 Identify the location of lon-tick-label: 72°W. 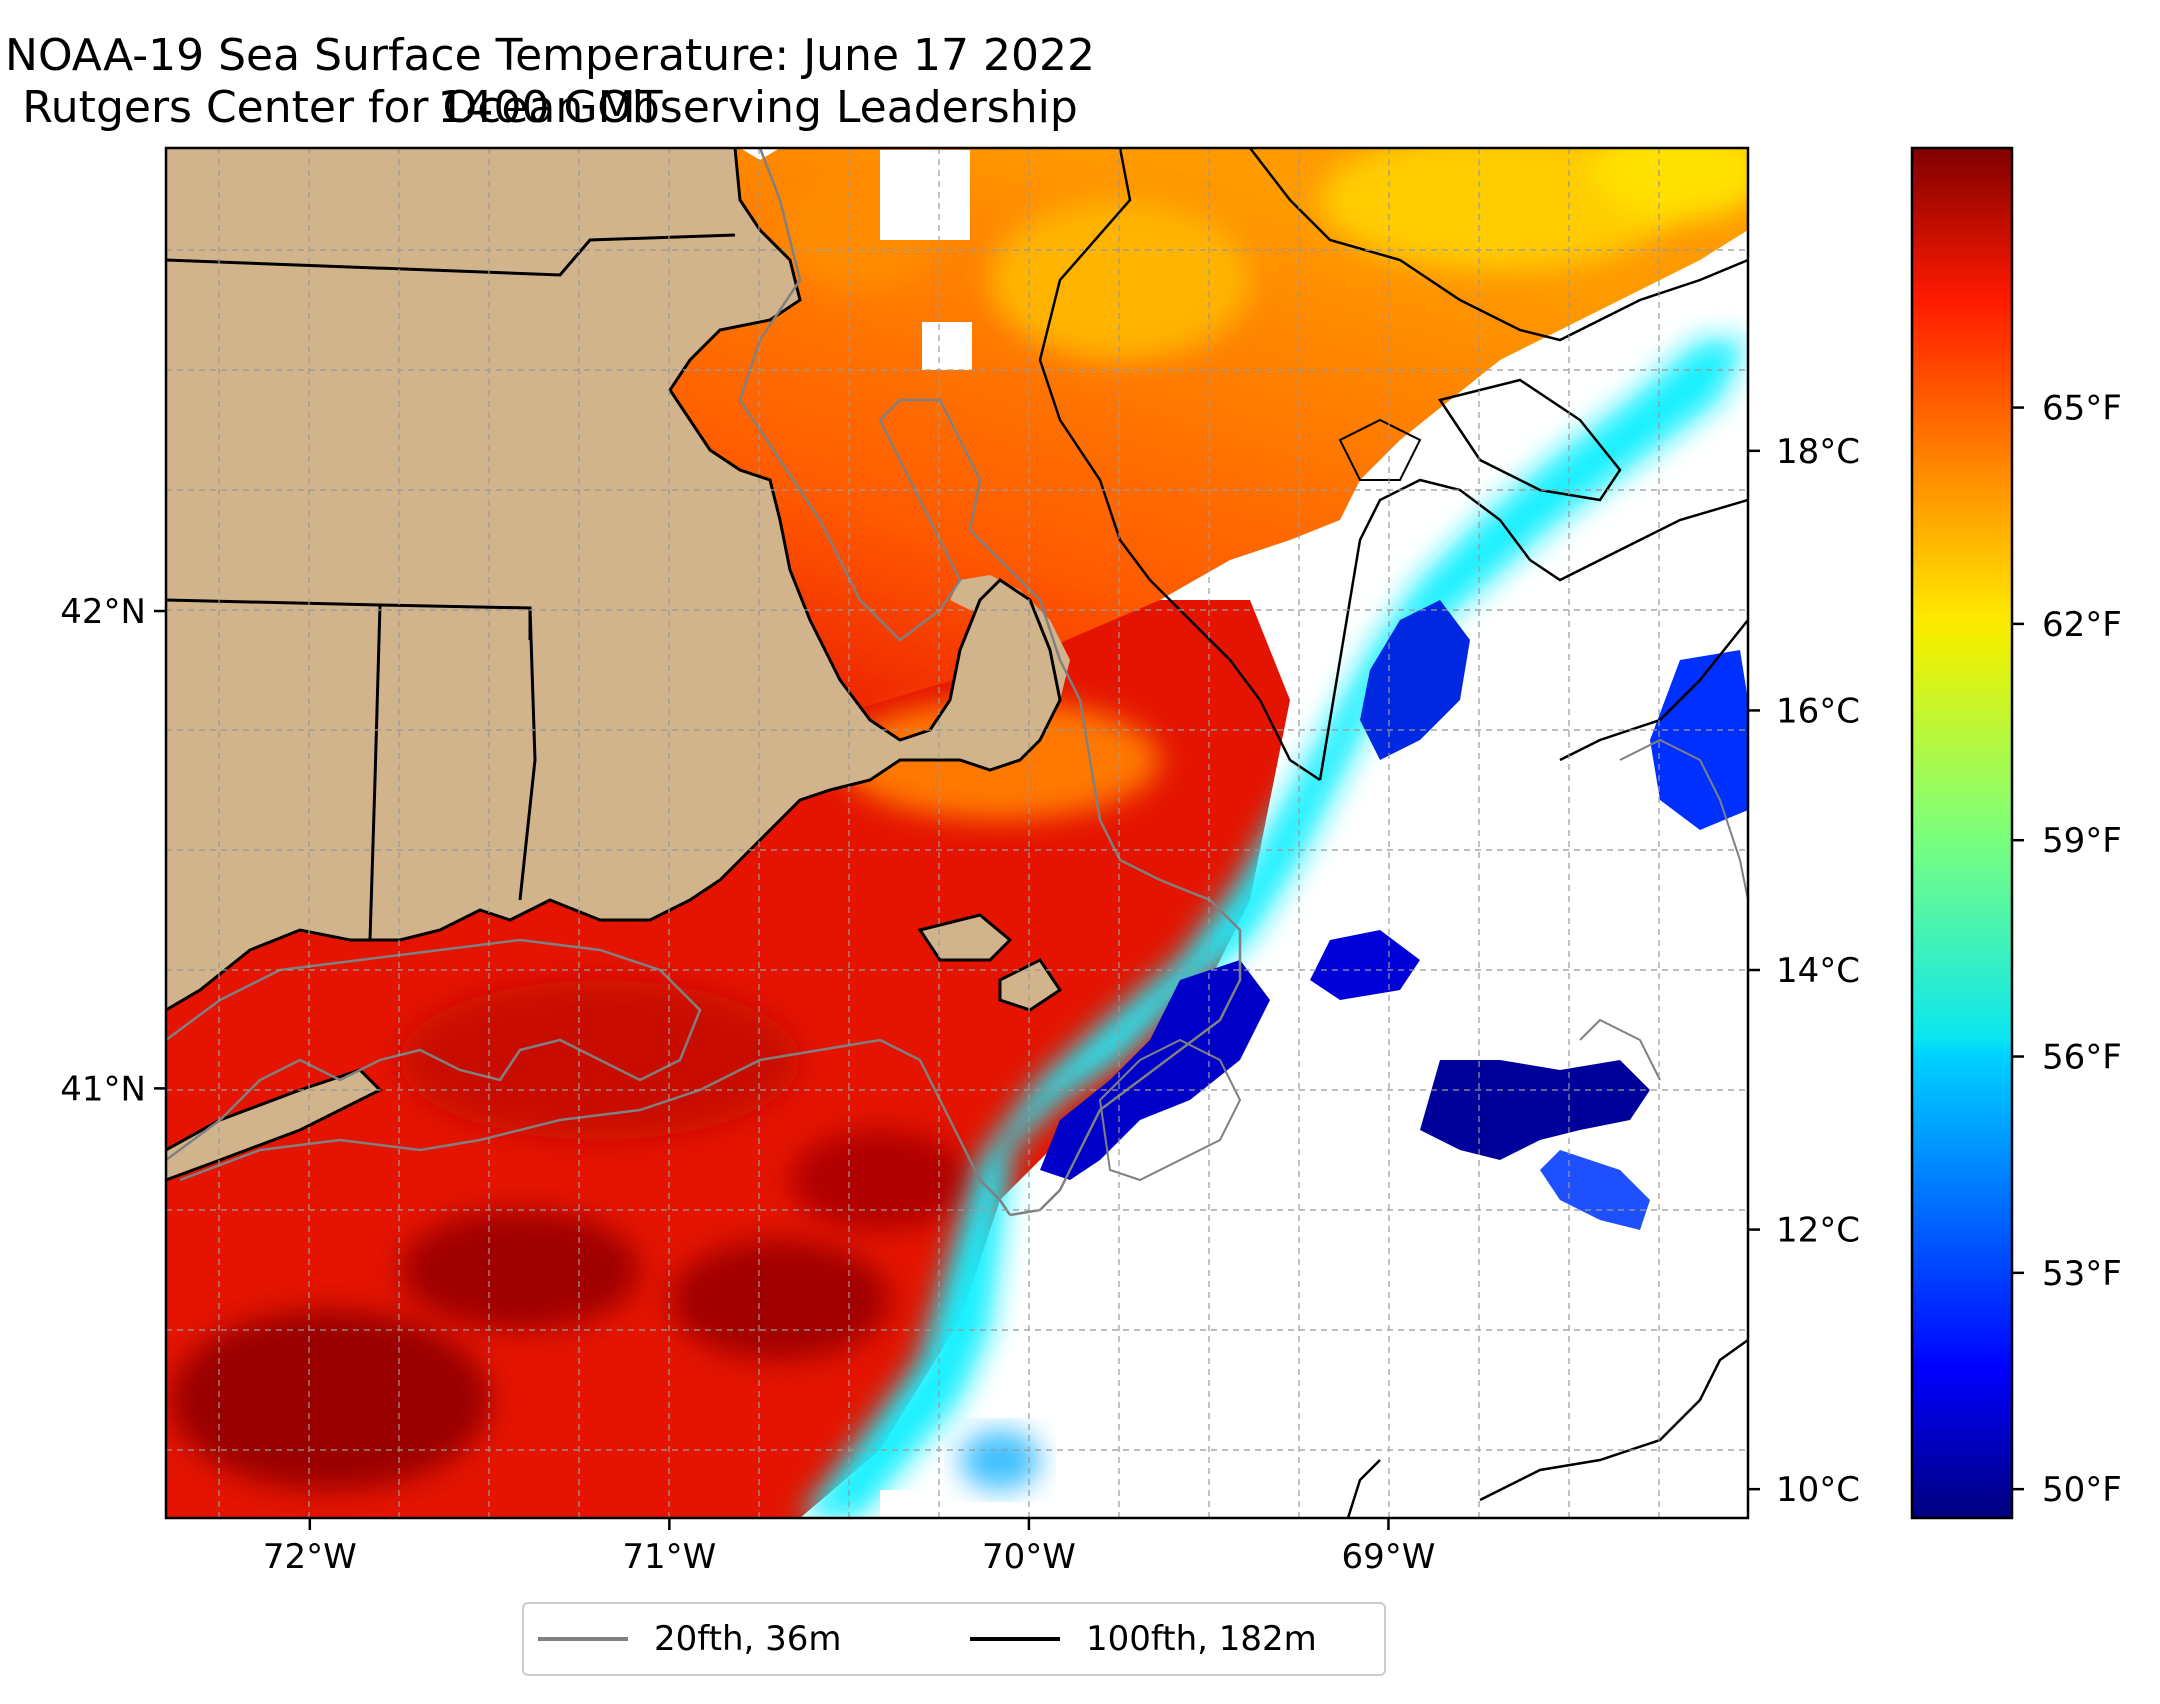
(310, 1557).